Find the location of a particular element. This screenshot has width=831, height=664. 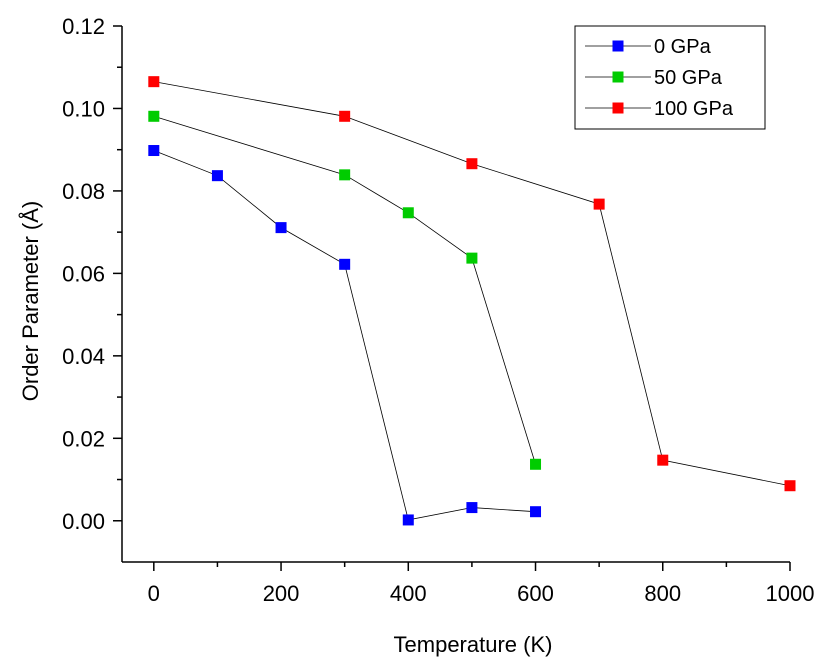

legend: 0 GPa 50 GPa 100 GPa is located at coordinates (670, 77).